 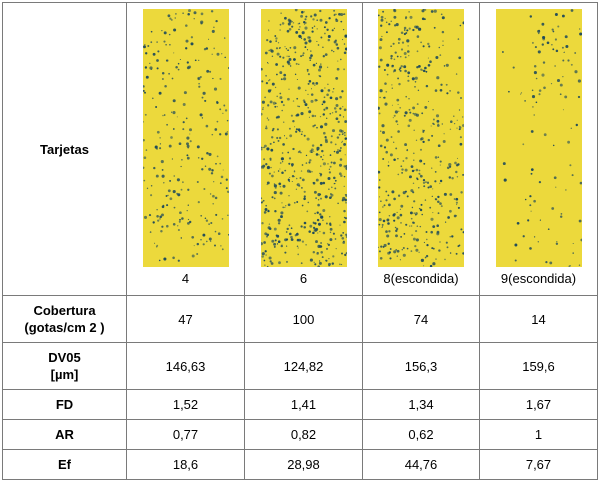 What do you see at coordinates (421, 404) in the screenshot?
I see `fd-value: 1,34` at bounding box center [421, 404].